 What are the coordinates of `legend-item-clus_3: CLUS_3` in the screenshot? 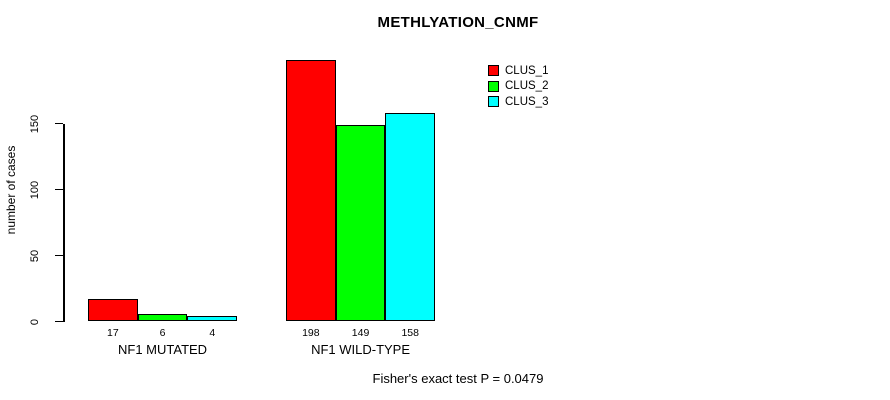 It's located at (518, 102).